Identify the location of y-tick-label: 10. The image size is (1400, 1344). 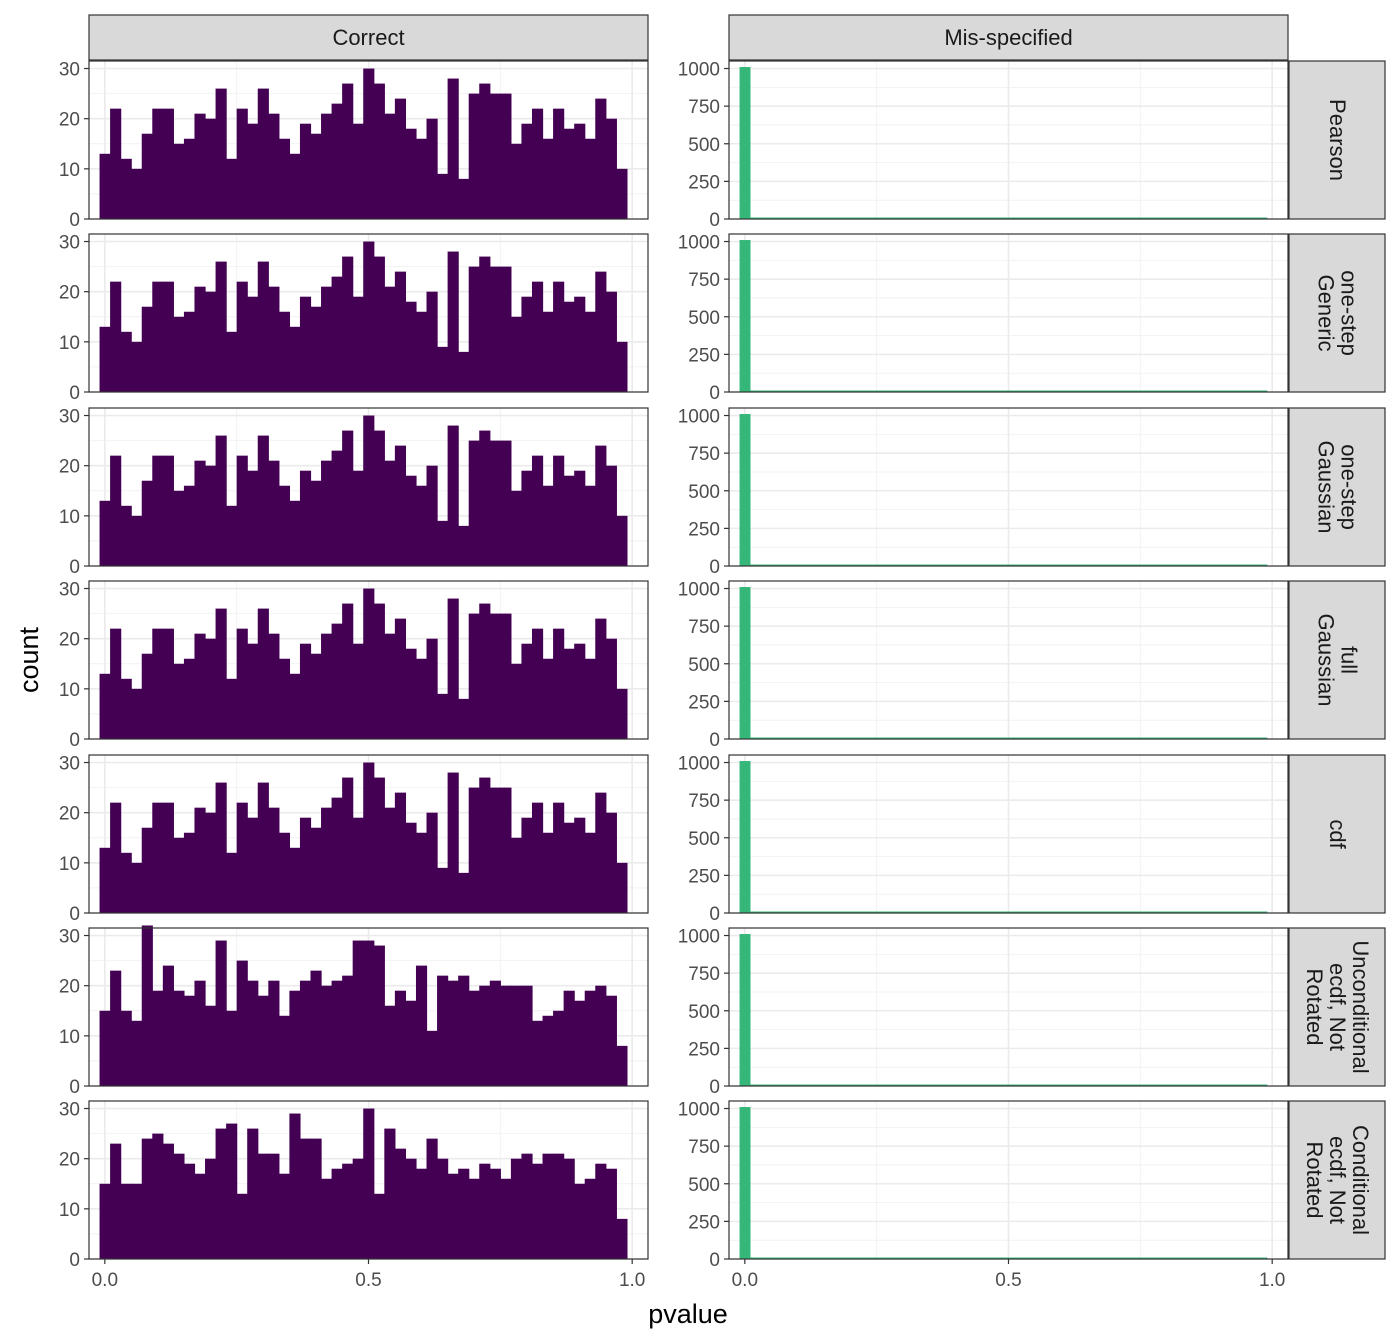
(69, 690).